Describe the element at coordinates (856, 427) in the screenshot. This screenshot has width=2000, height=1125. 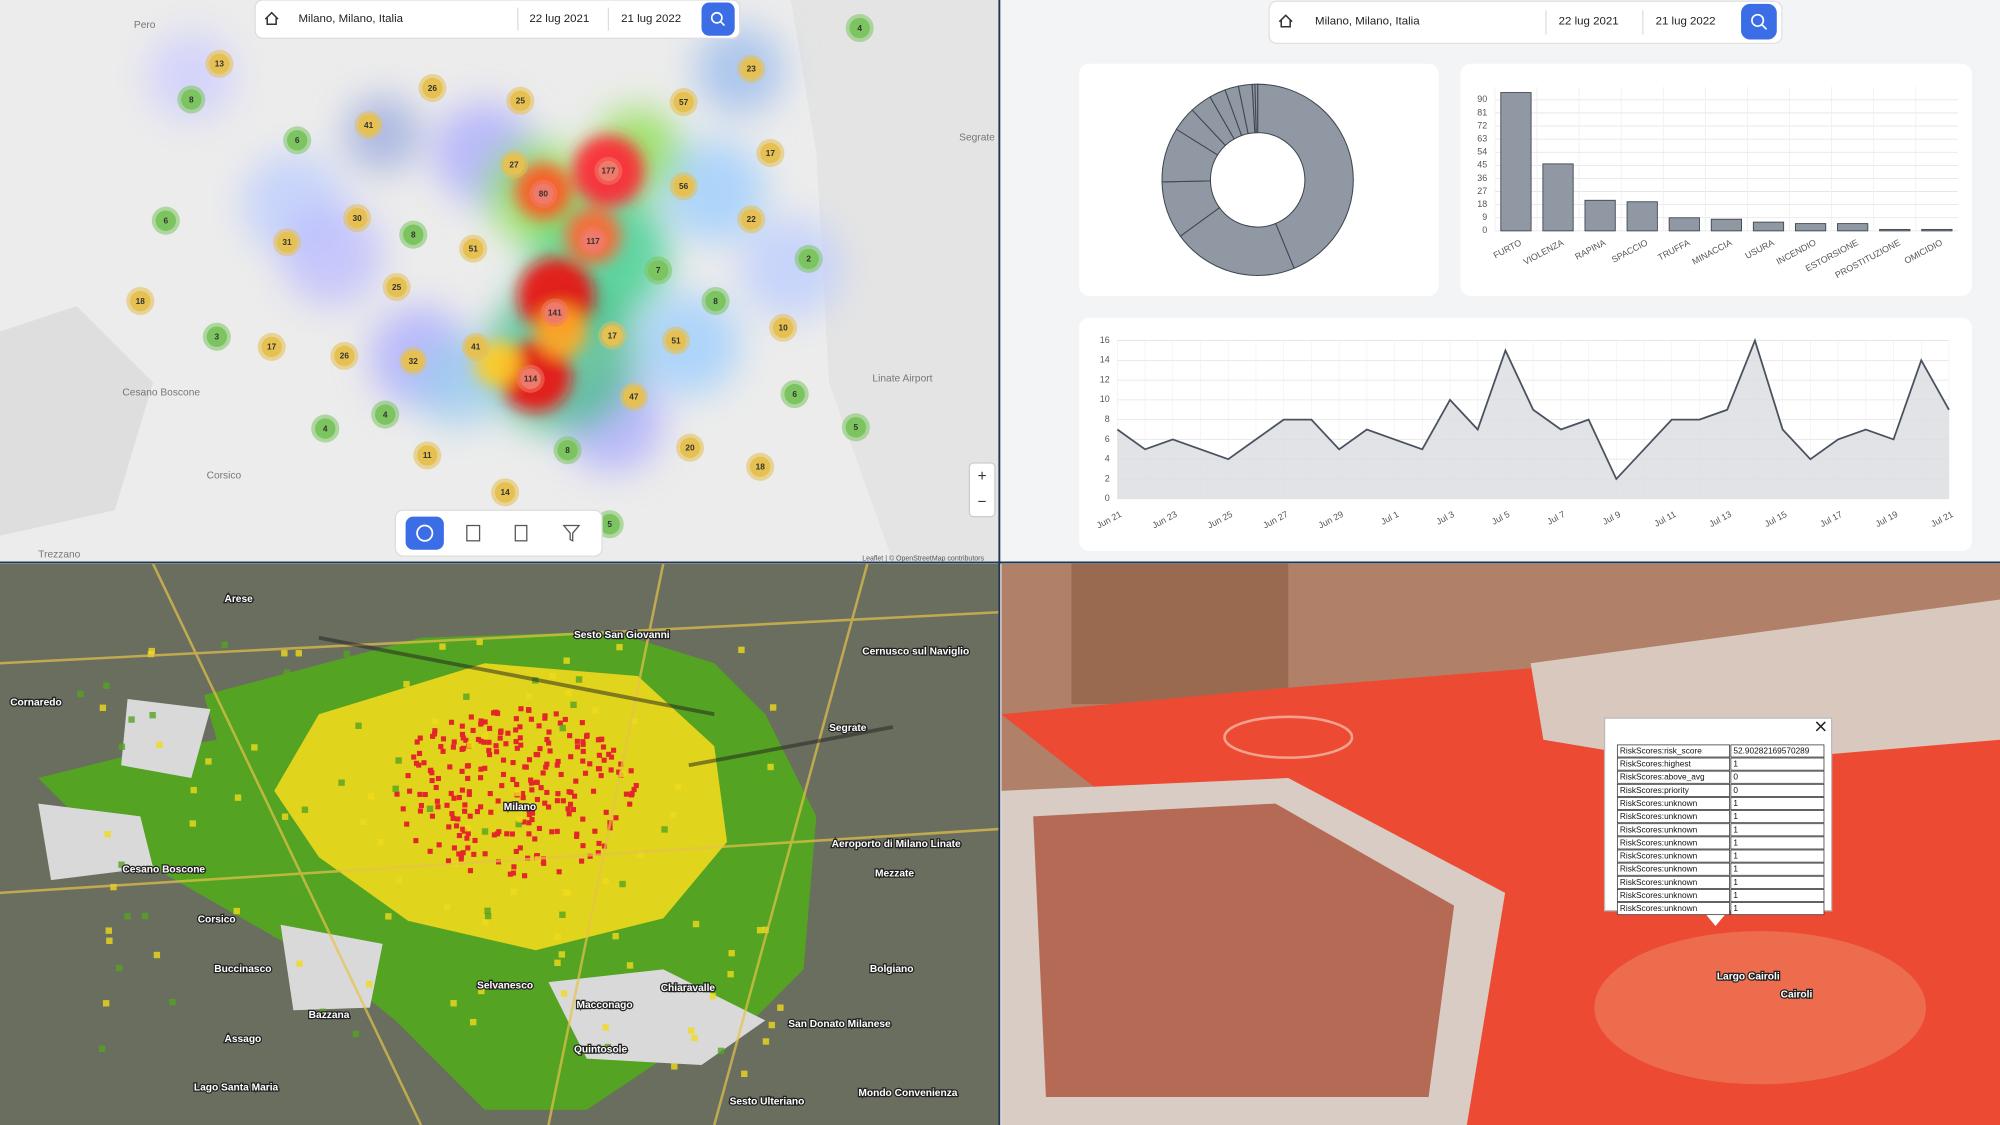
I see `cluster-count: 5` at that location.